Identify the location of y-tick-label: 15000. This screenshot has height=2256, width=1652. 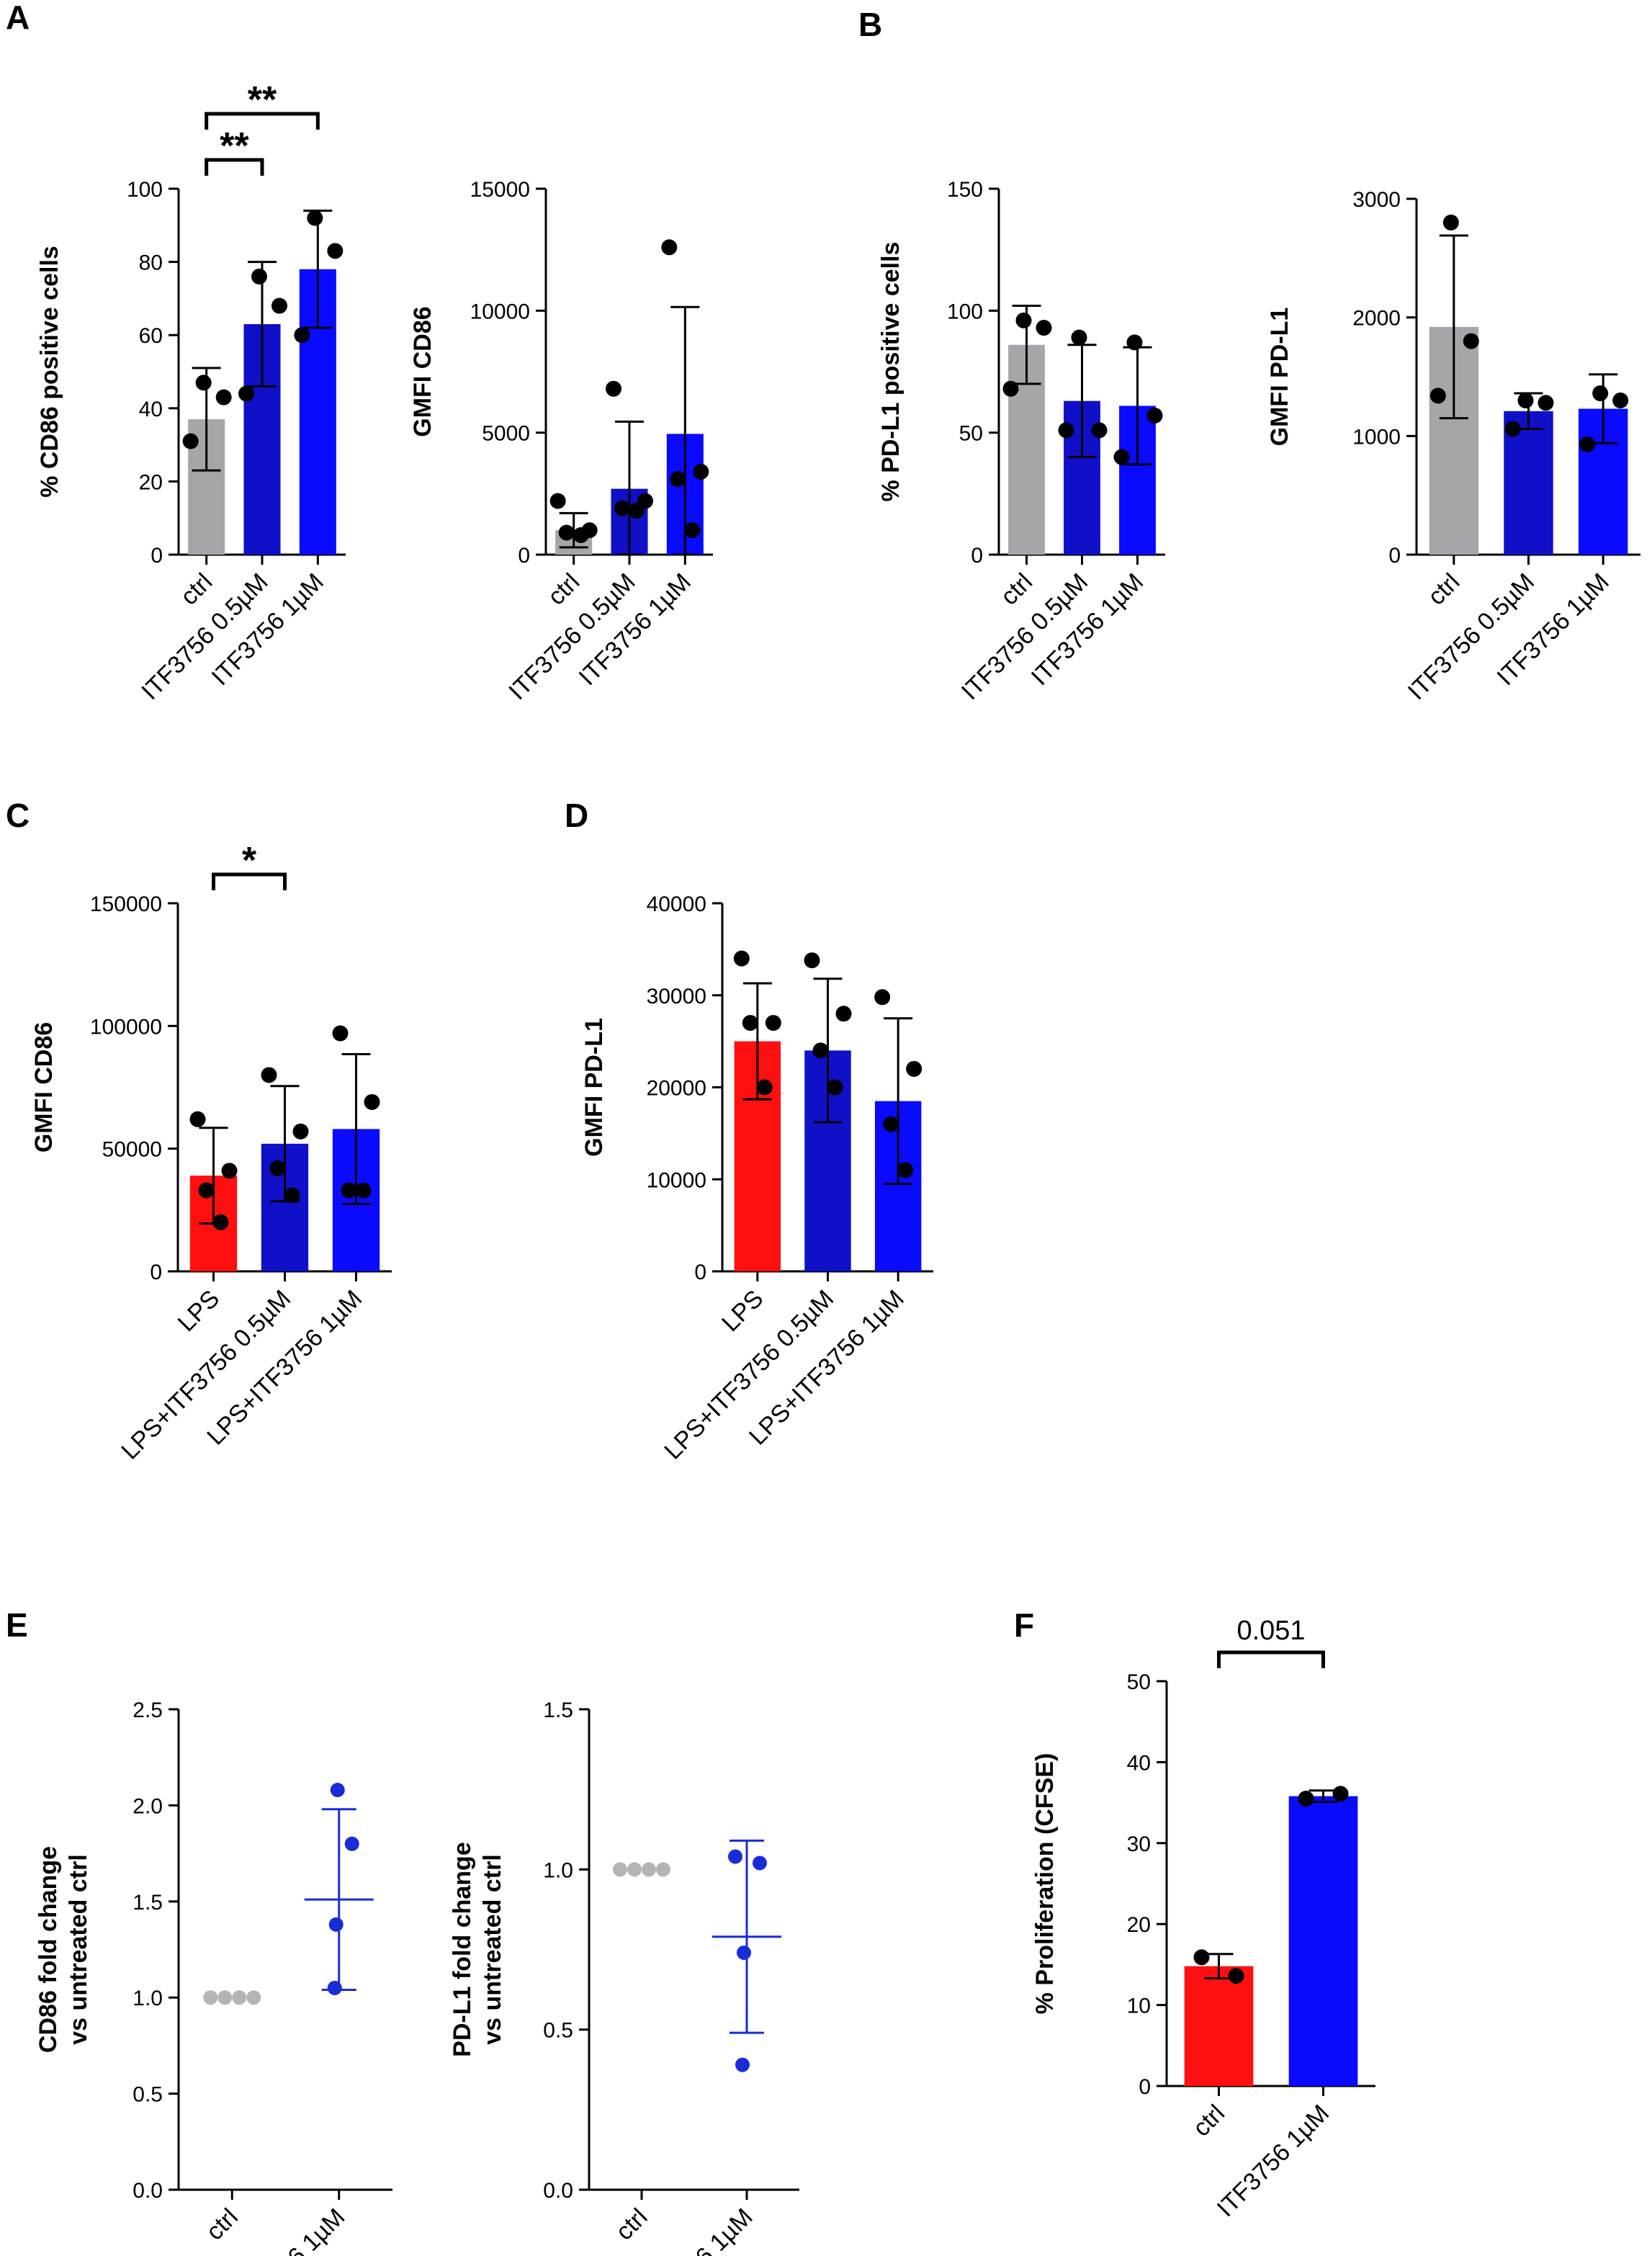
(500, 190).